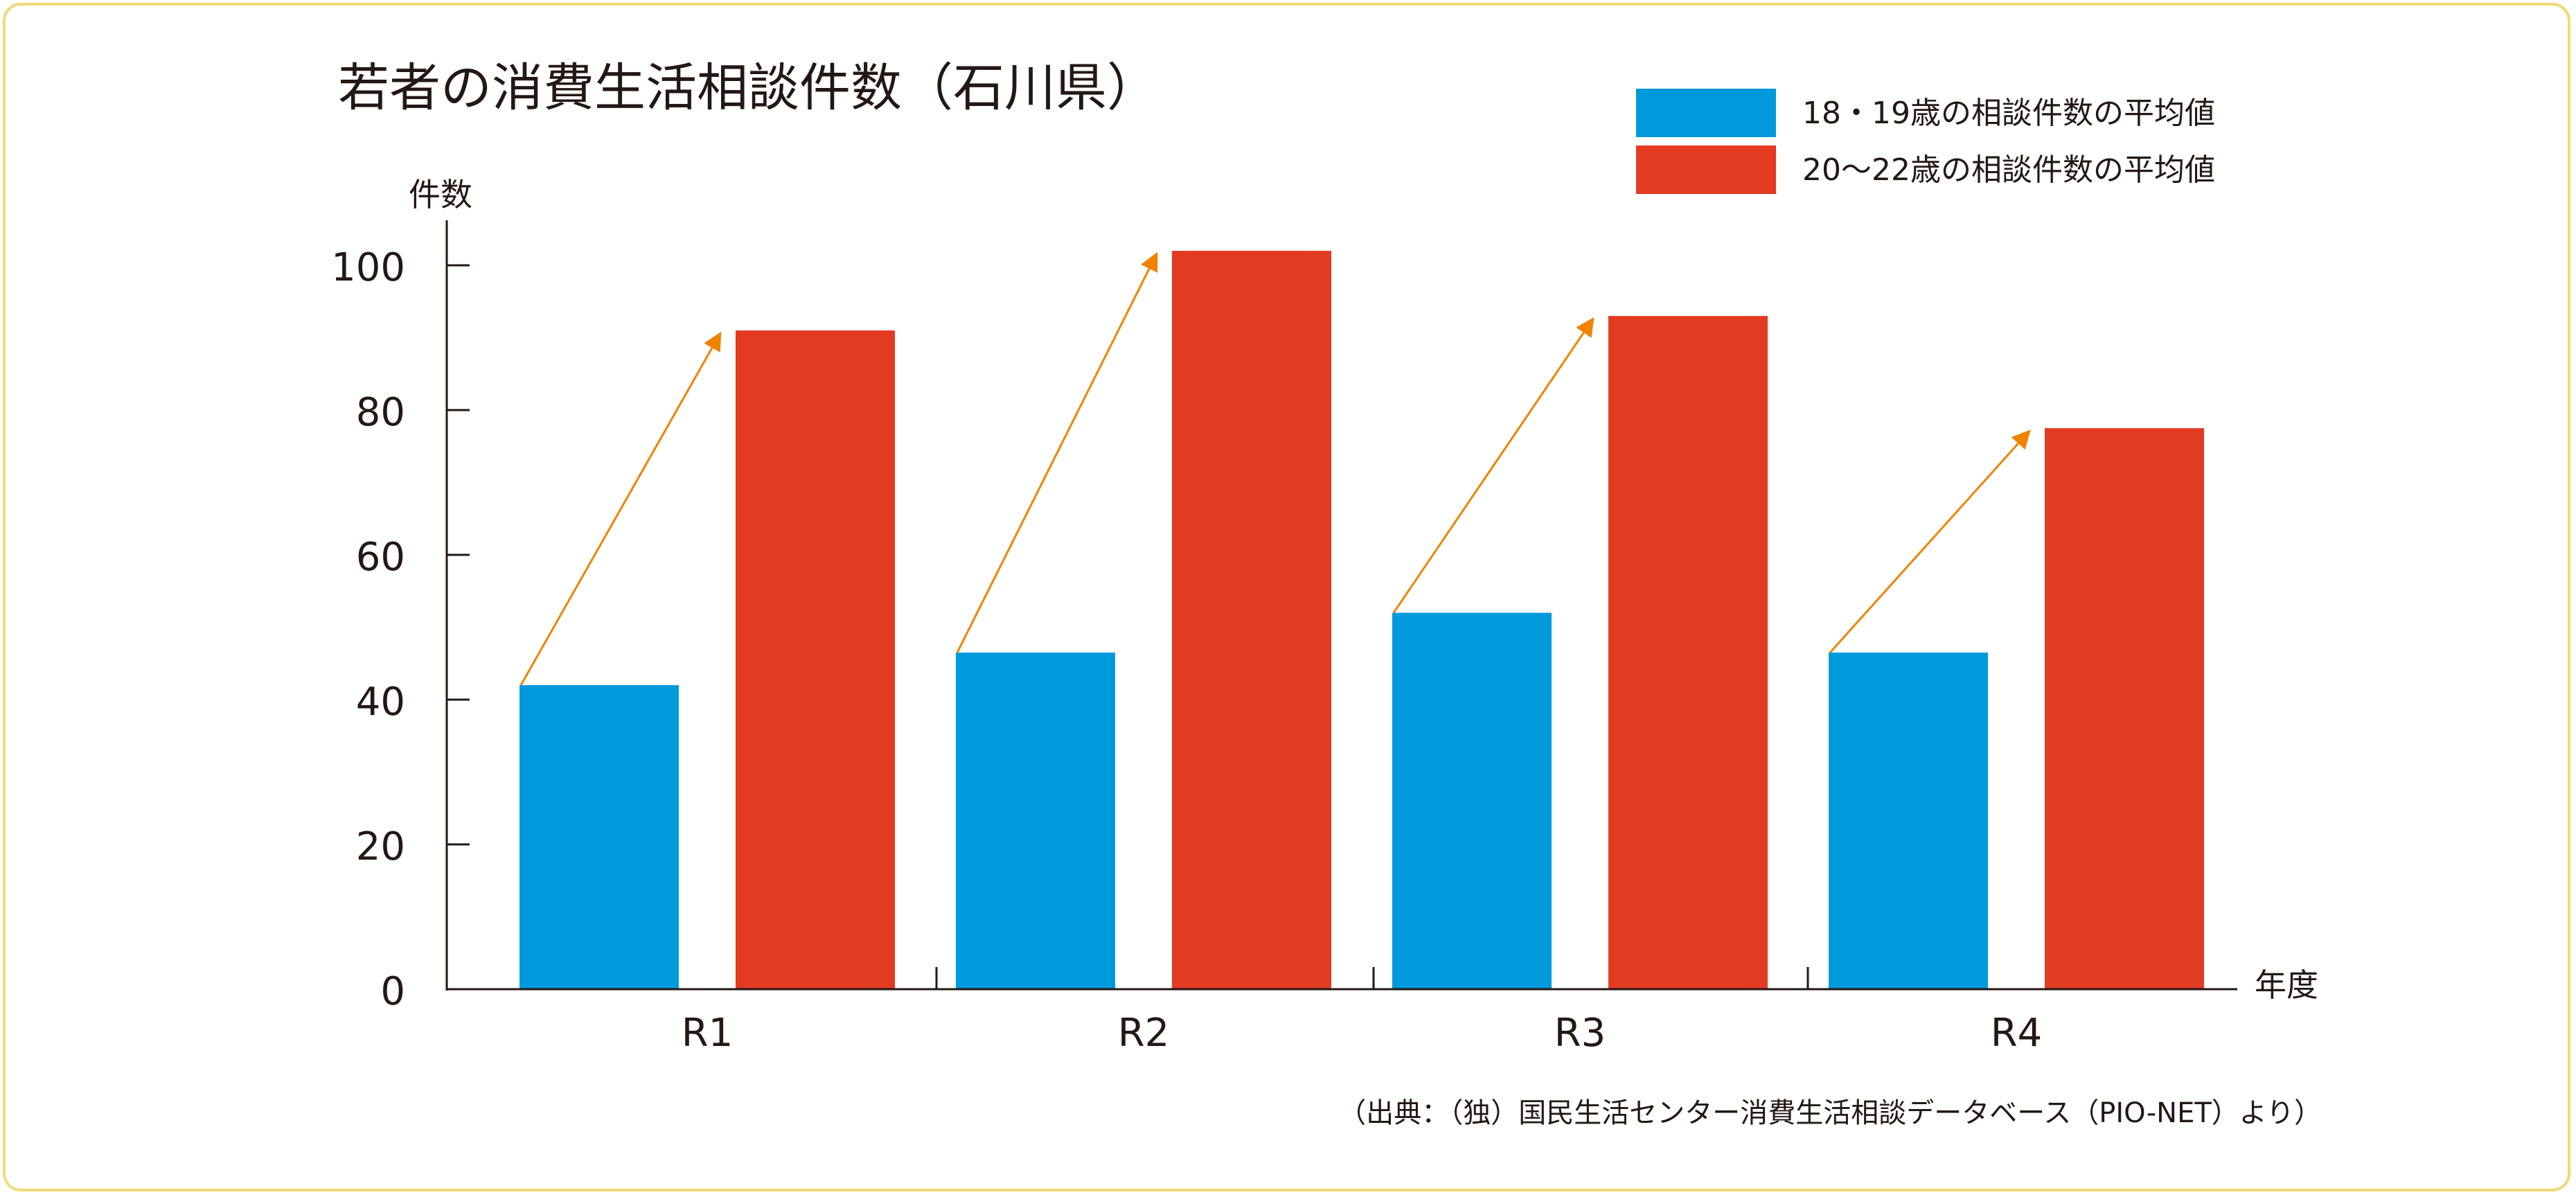 Image resolution: width=2576 pixels, height=1197 pixels. Describe the element at coordinates (2286, 985) in the screenshot. I see `x-axis-label: 年度` at that location.